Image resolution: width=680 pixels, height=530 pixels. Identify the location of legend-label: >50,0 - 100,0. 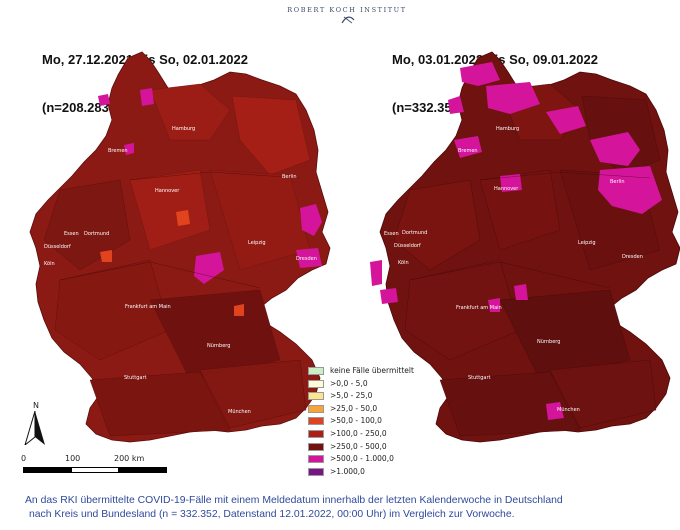
(356, 421).